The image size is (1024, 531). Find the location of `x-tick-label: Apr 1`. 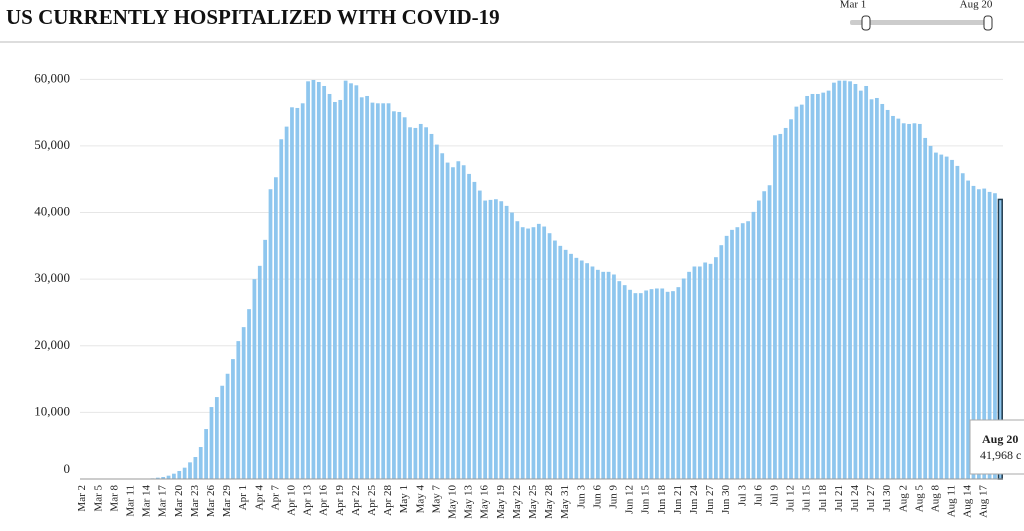

x-tick-label: Apr 1 is located at coordinates (243, 497).